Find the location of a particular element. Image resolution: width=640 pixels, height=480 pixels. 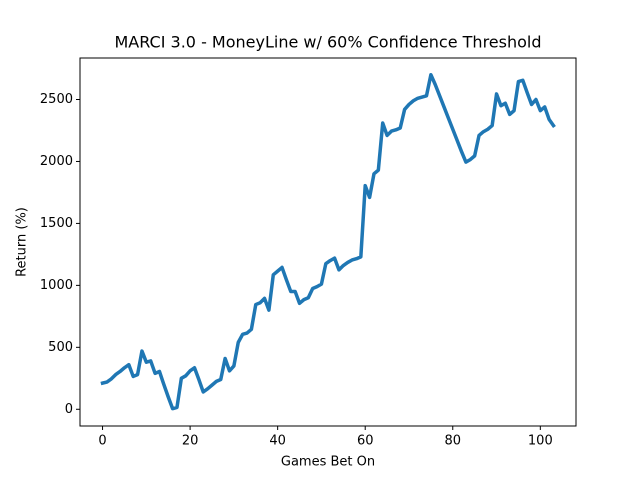

x-tick-label: 60 is located at coordinates (365, 441).